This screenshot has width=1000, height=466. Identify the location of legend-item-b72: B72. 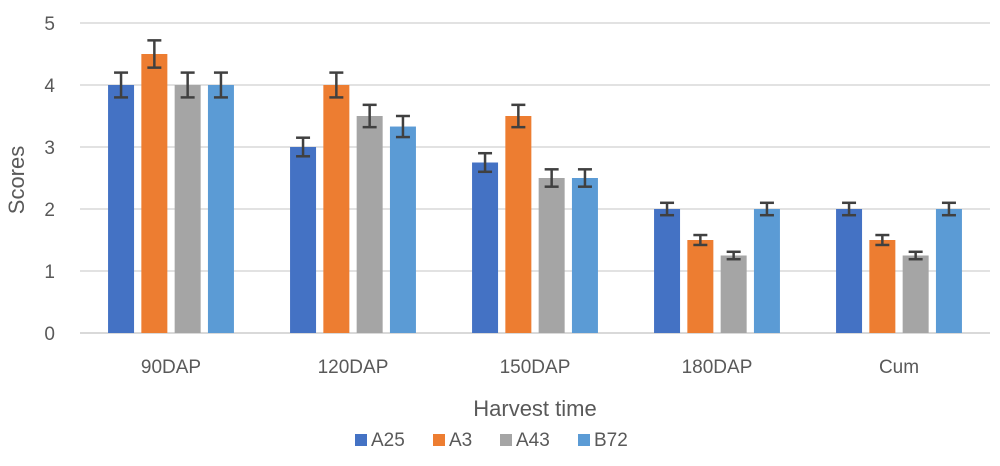
(603, 440).